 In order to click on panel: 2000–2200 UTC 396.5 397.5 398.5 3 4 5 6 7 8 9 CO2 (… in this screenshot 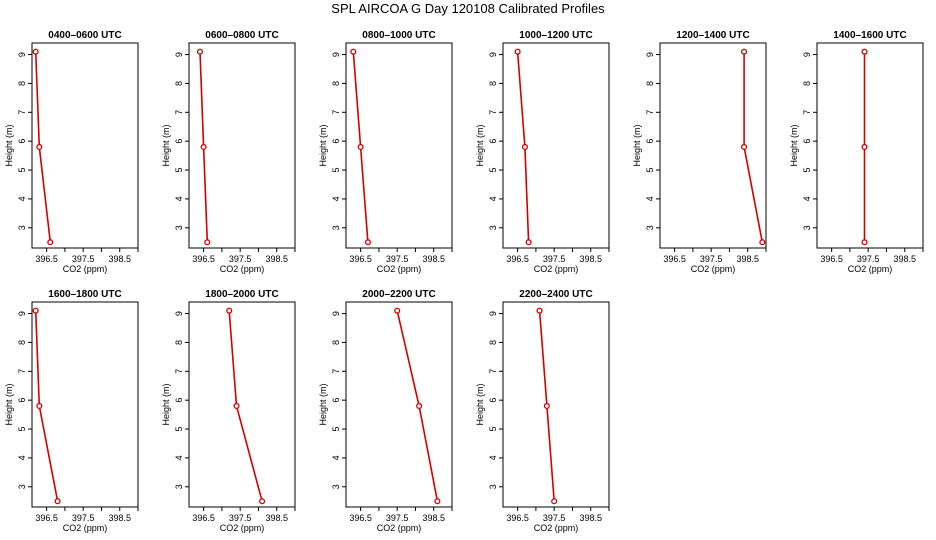, I will do `click(385, 411)`.